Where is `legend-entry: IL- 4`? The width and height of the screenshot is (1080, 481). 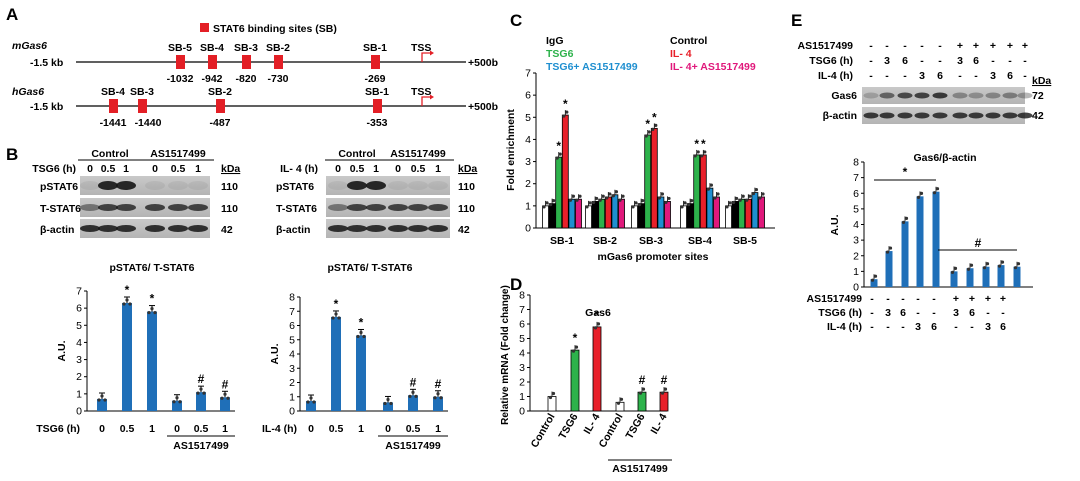
legend-entry: IL- 4 is located at coordinates (681, 54).